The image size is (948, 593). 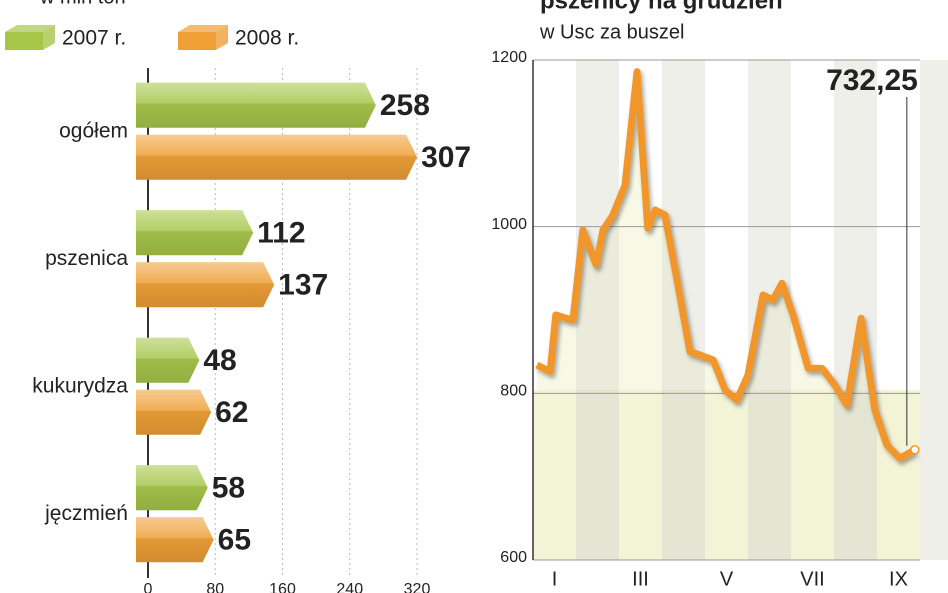 What do you see at coordinates (94, 38) in the screenshot?
I see `legend-label: 2007 r.` at bounding box center [94, 38].